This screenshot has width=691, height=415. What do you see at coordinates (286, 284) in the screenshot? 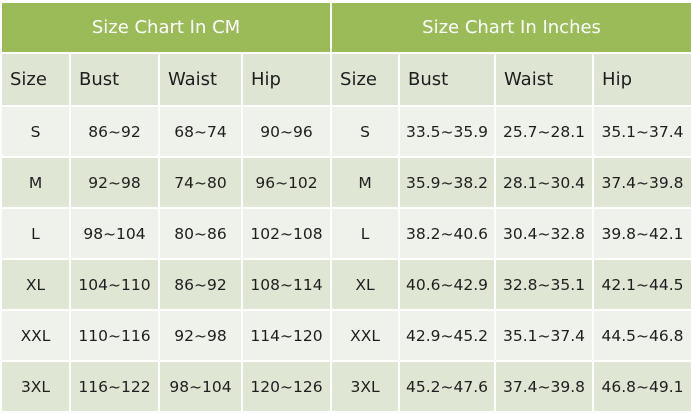
I see `cm-cell: 108~114` at bounding box center [286, 284].